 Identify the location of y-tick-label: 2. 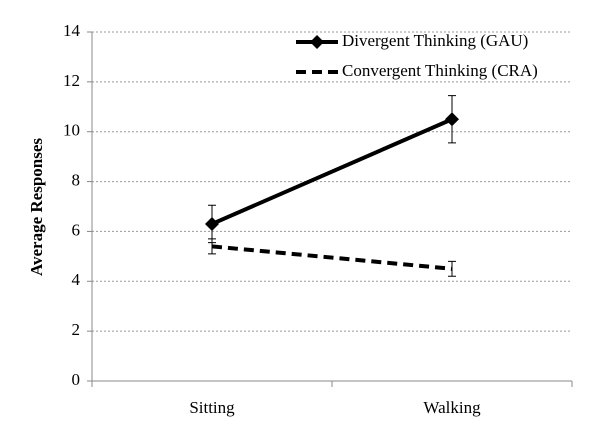
(76, 329).